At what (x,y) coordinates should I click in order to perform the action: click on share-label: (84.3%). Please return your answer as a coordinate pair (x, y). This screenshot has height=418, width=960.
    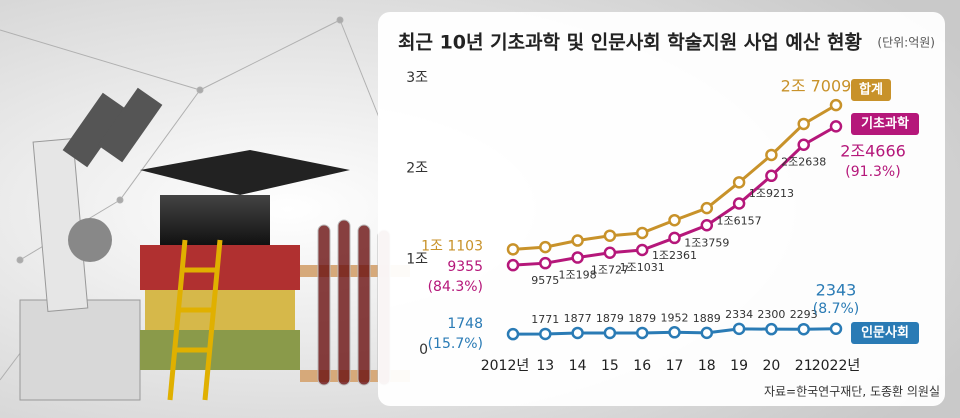
    Looking at the image, I should click on (455, 287).